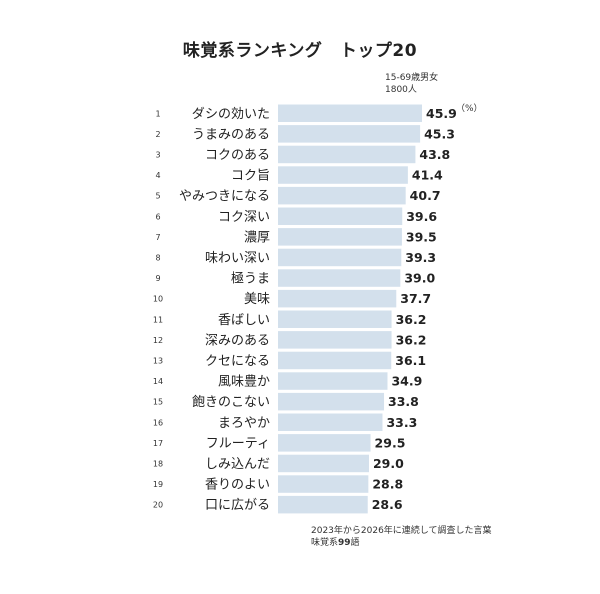 This screenshot has height=594, width=600. I want to click on sample-note: 15-69歳男女 1800人, so click(411, 84).